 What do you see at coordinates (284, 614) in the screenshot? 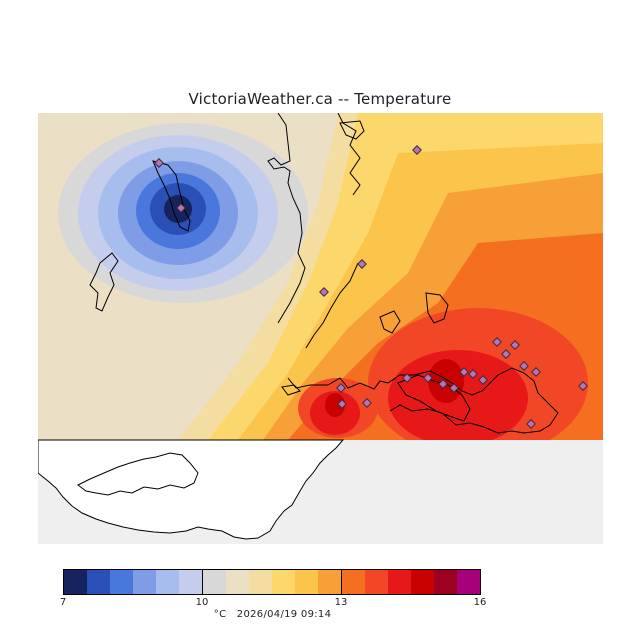
I see `timestamp-label: 2026/04/19 09:14` at bounding box center [284, 614].